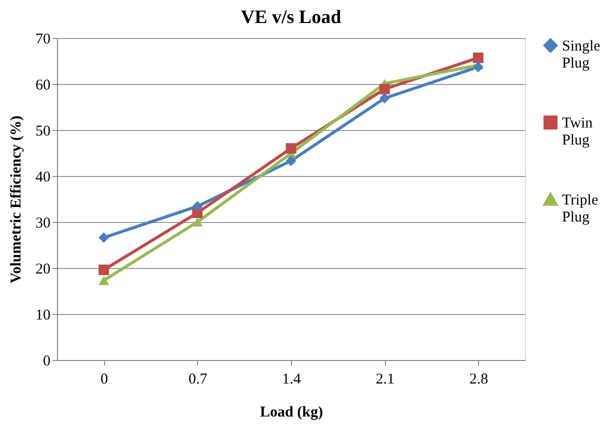 This screenshot has height=427, width=609. Describe the element at coordinates (43, 270) in the screenshot. I see `y-tick-label: 20` at that location.